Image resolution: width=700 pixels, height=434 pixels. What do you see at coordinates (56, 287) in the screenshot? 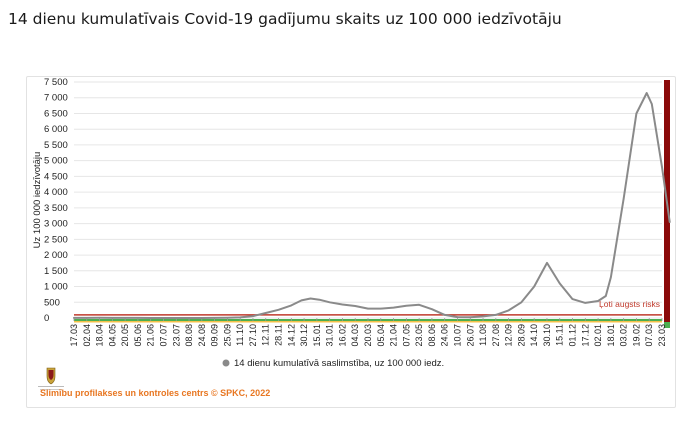
I see `y-tick-label: 1 000` at bounding box center [56, 287].